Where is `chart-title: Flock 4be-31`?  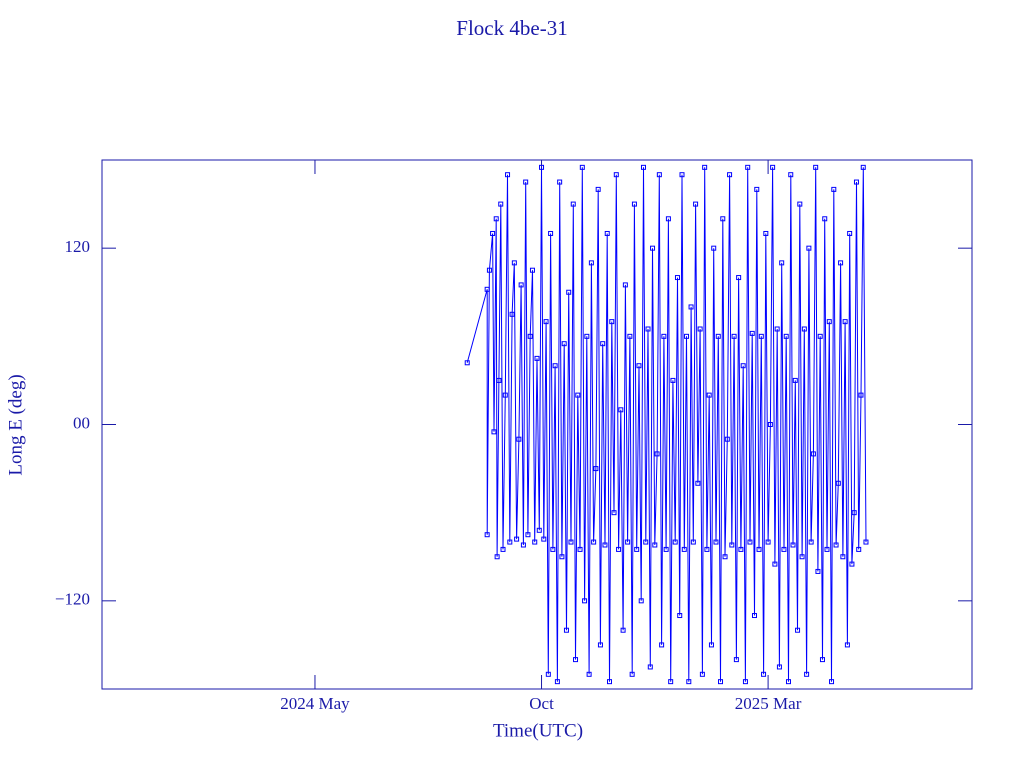
chart-title: Flock 4be-31 is located at coordinates (511, 28).